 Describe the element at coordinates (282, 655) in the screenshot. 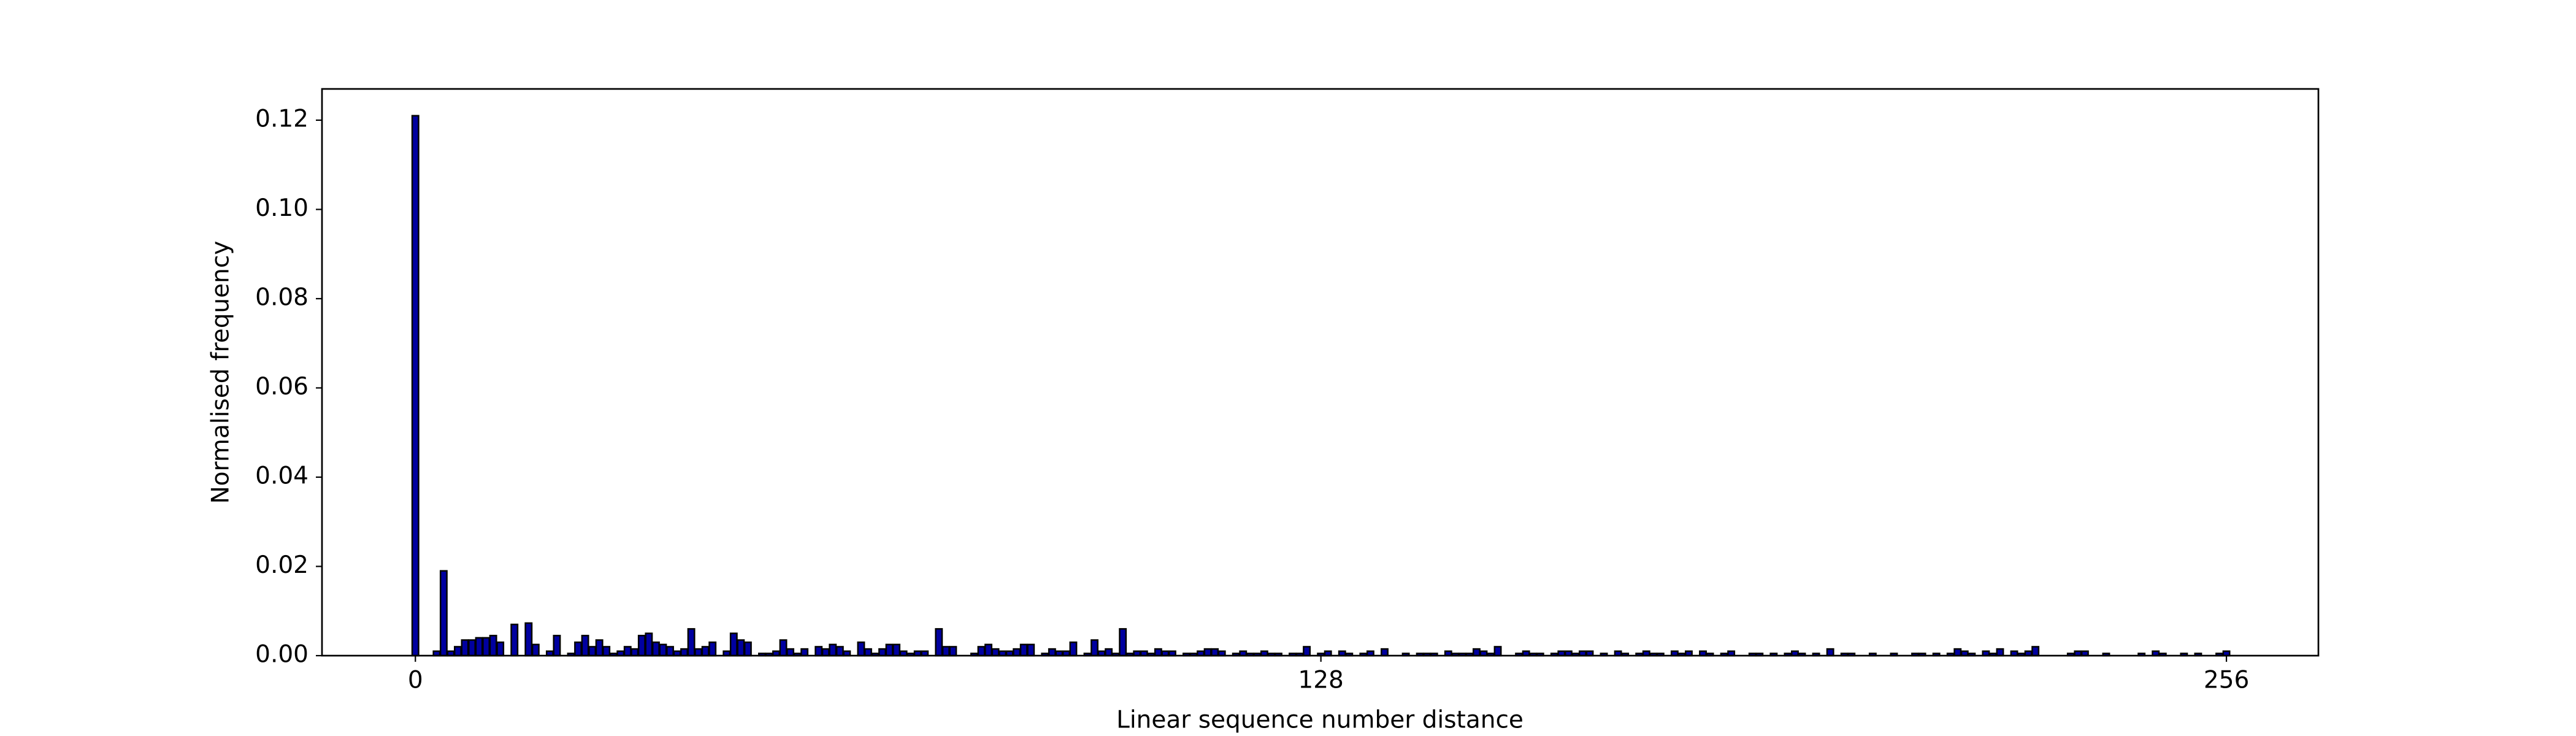

I see `y-tick-label: 0.00` at that location.